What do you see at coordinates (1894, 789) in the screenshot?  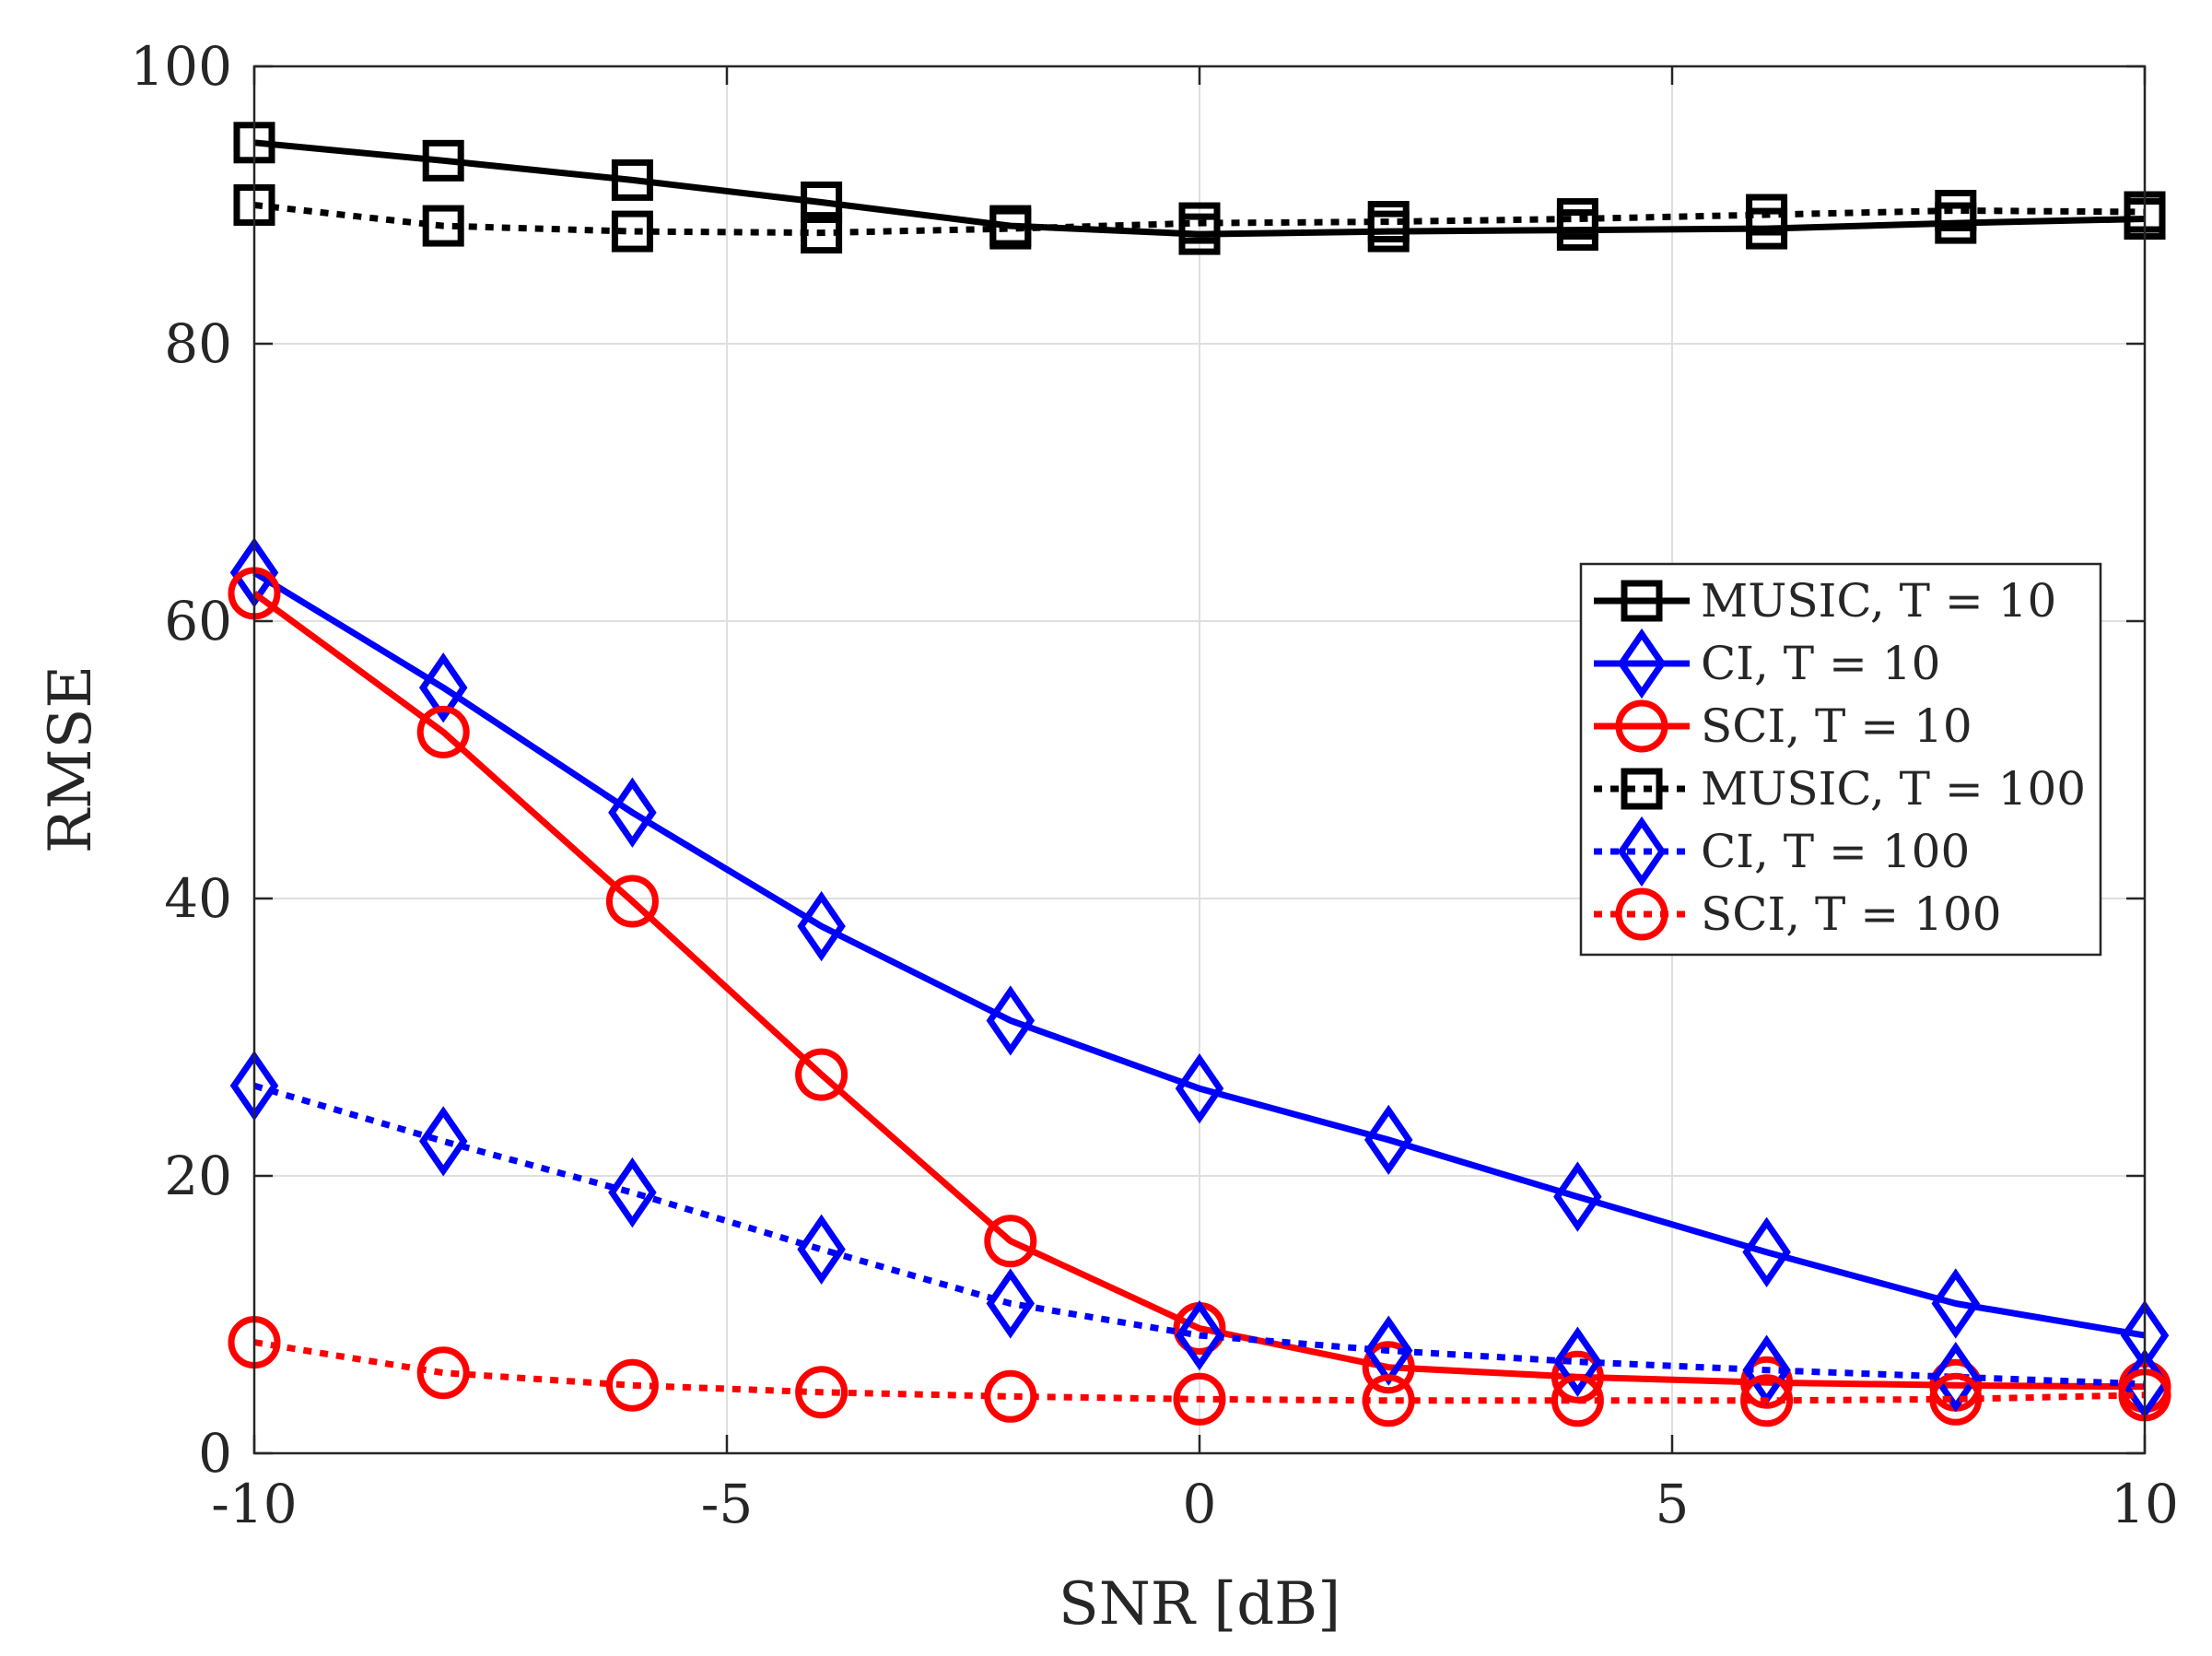 I see `legend-label: MUSIC, T = 100` at bounding box center [1894, 789].